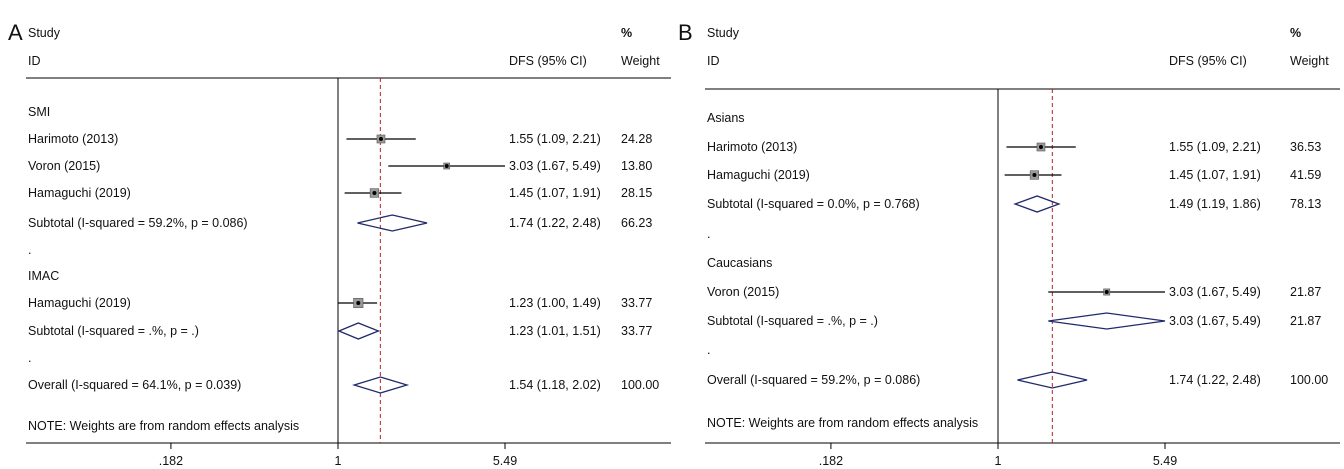 The image size is (1344, 469). What do you see at coordinates (636, 139) in the screenshot?
I see `weight-value: 24.28` at bounding box center [636, 139].